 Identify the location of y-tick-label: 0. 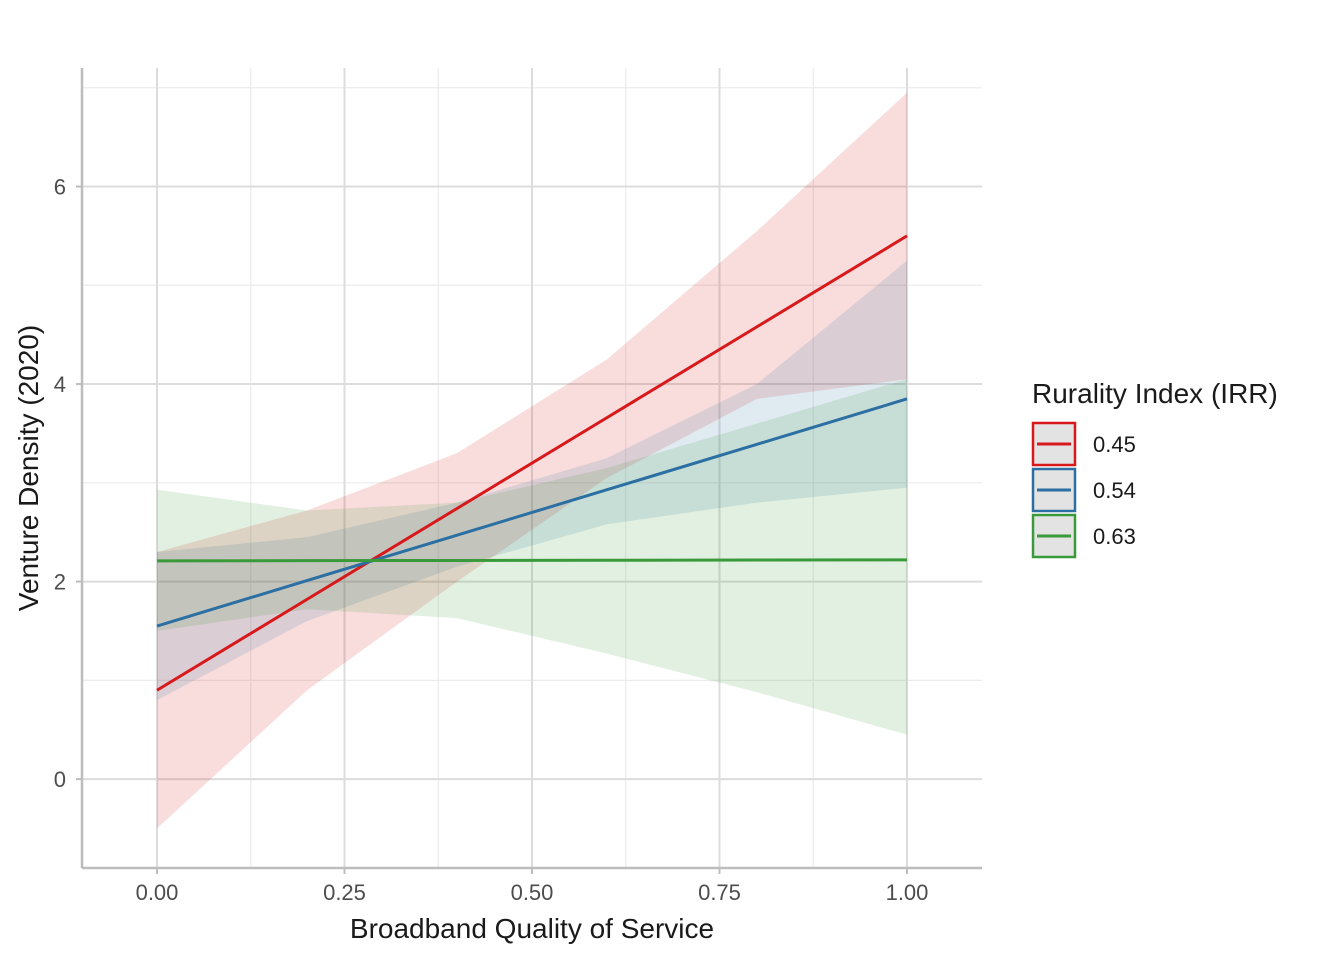
(60, 779).